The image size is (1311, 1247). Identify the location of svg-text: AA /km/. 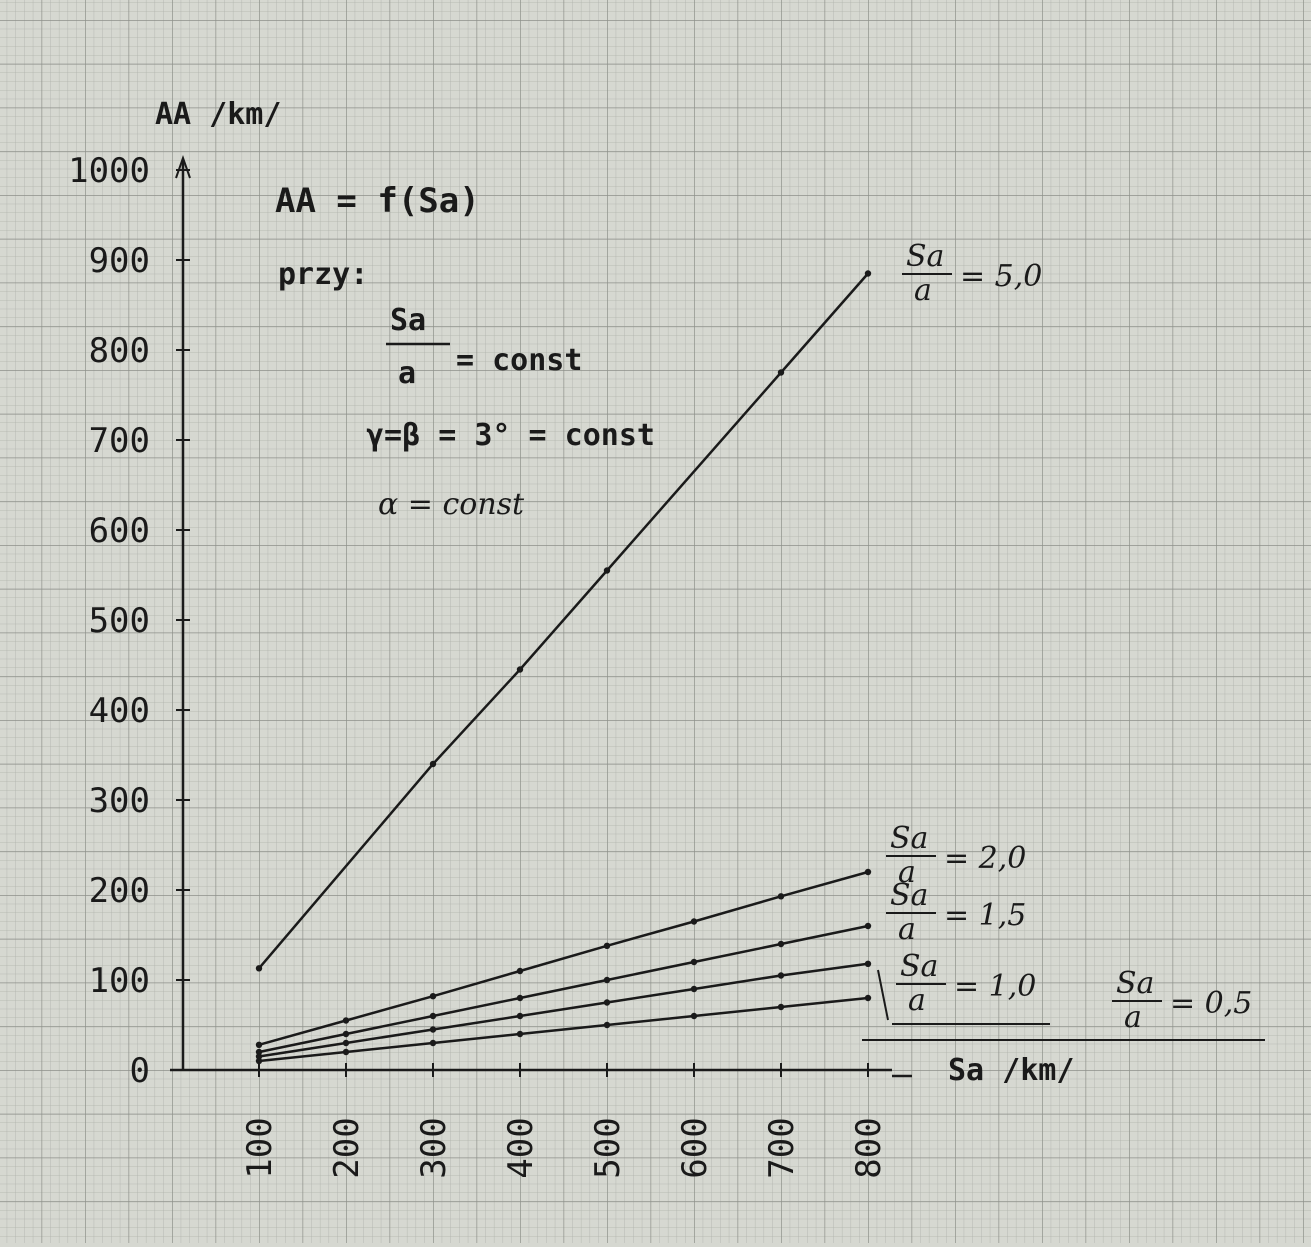
(218, 114).